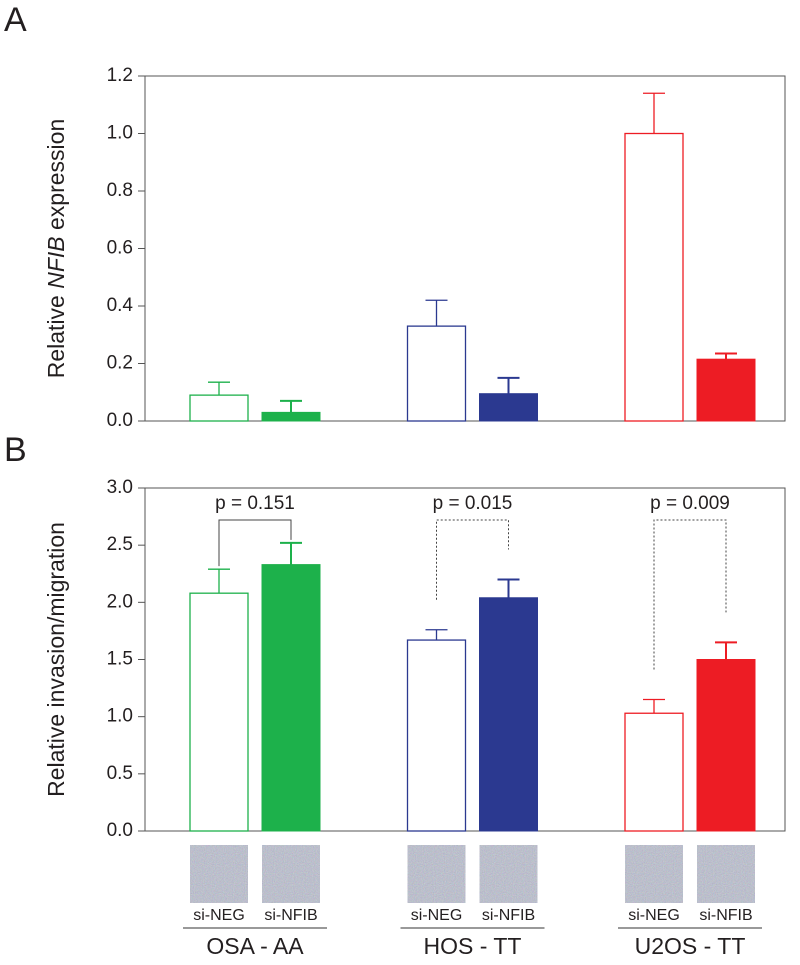 The height and width of the screenshot is (965, 800). I want to click on group-label: U2OS - TT, so click(690, 946).